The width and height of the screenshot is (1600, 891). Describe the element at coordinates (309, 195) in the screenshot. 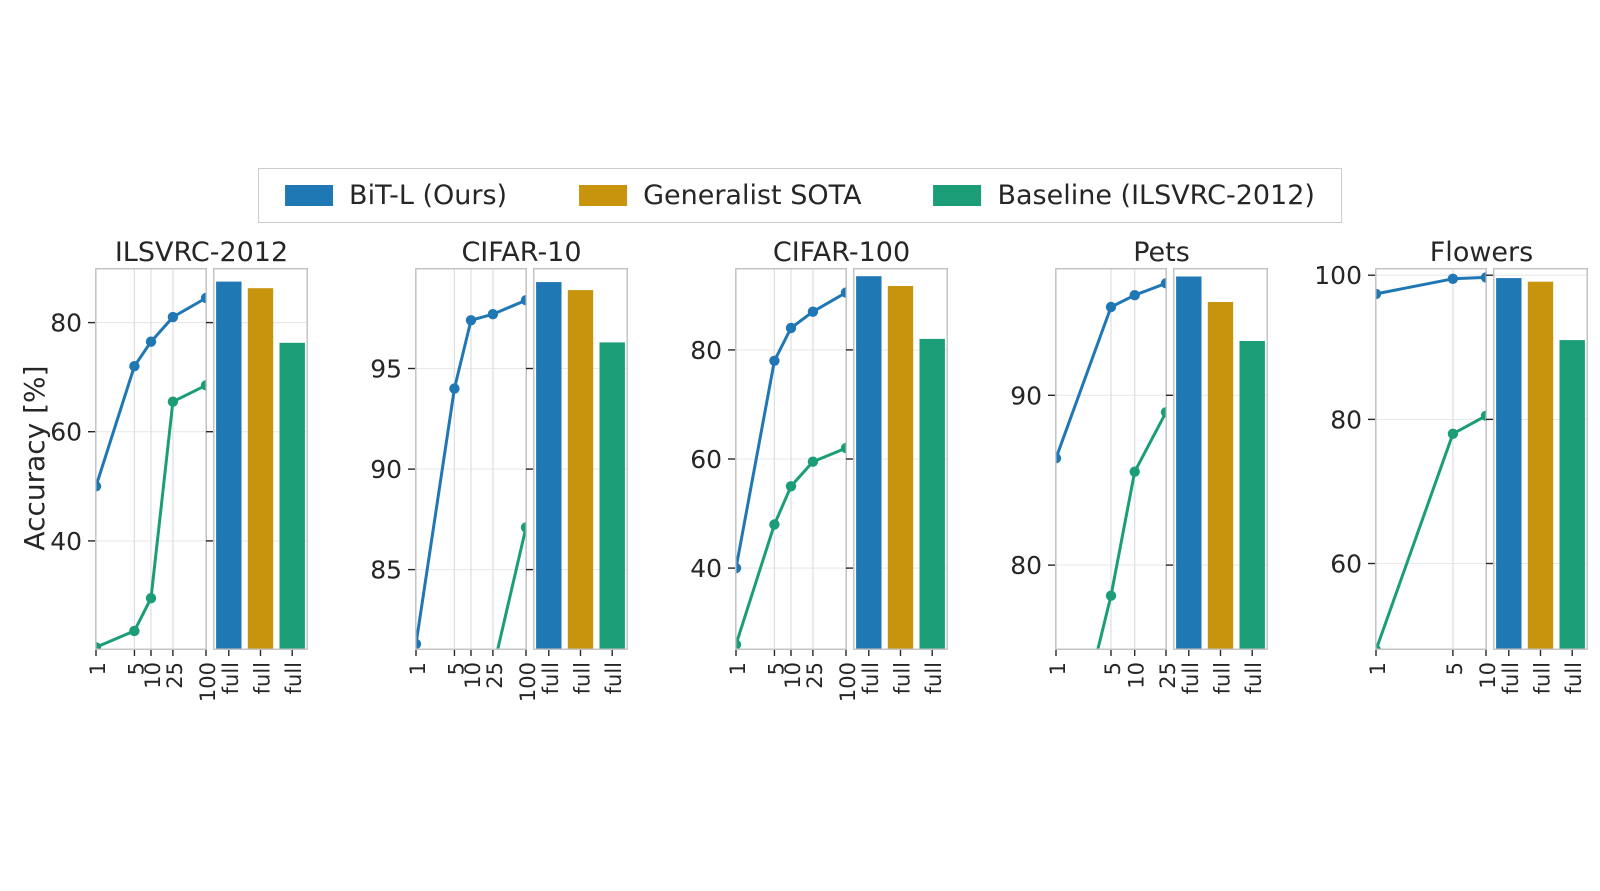

I see `legend-swatch-bit-l-ours` at that location.